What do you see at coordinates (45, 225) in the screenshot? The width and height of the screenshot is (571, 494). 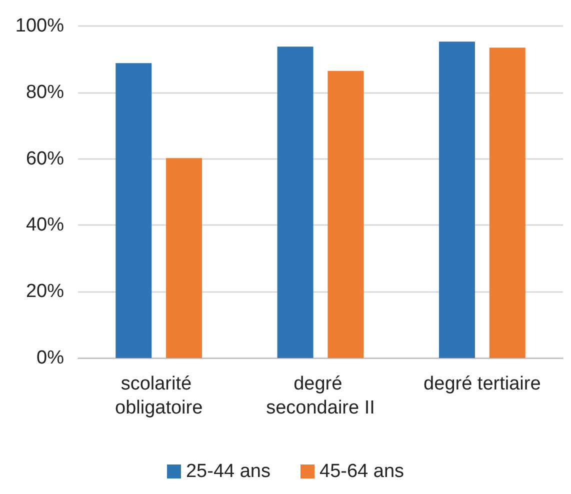 I see `y-tick-label: 40%` at bounding box center [45, 225].